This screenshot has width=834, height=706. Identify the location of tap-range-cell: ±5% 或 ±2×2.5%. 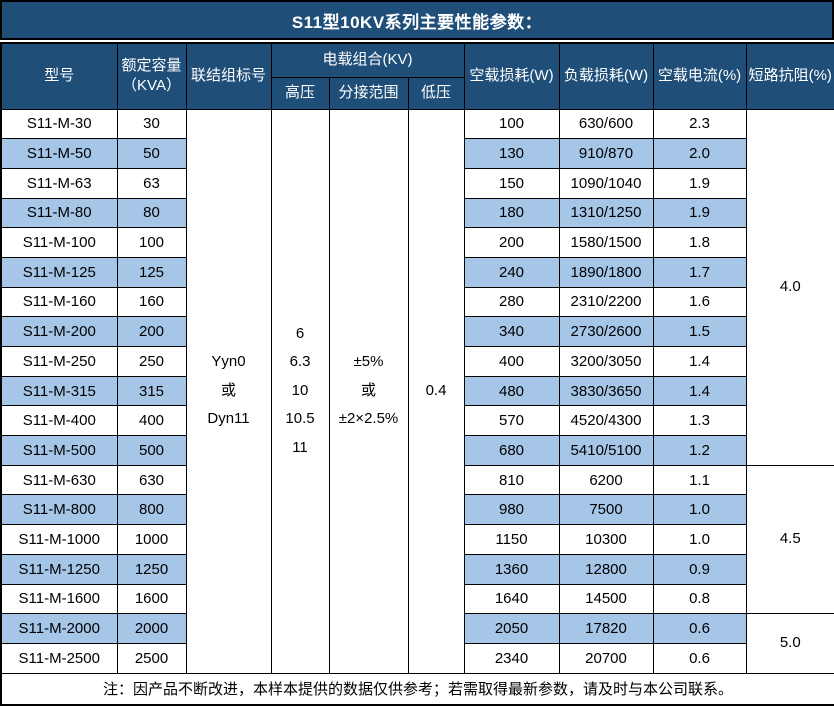
(368, 391).